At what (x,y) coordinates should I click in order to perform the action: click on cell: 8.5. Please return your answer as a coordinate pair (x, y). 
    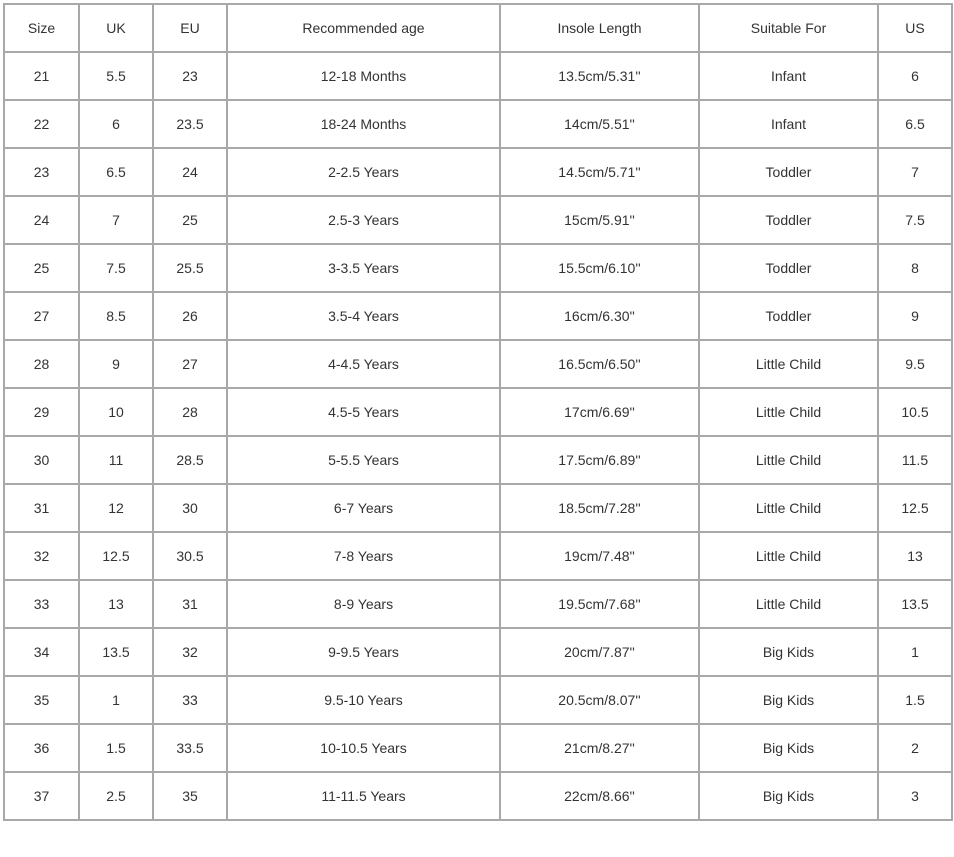
    Looking at the image, I should click on (116, 316).